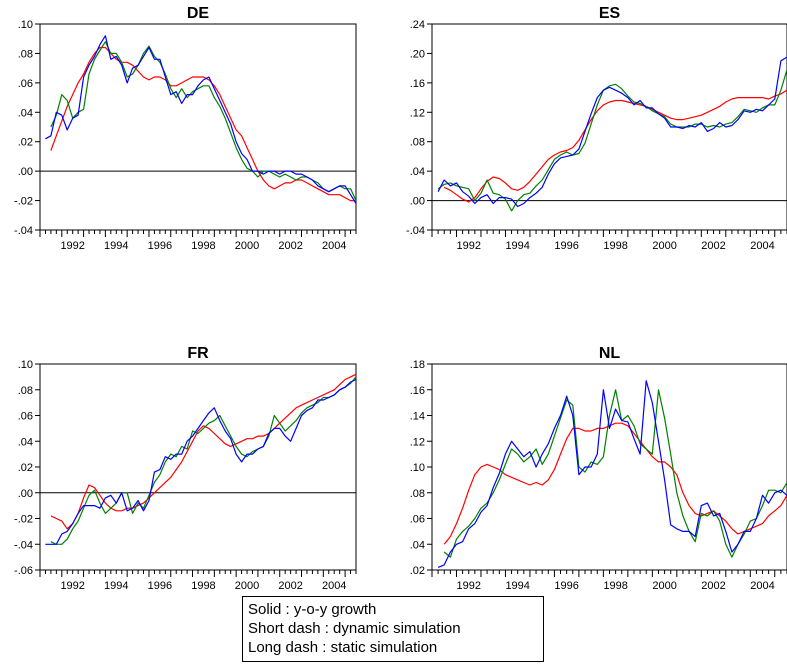  I want to click on chart-title: NL, so click(610, 353).